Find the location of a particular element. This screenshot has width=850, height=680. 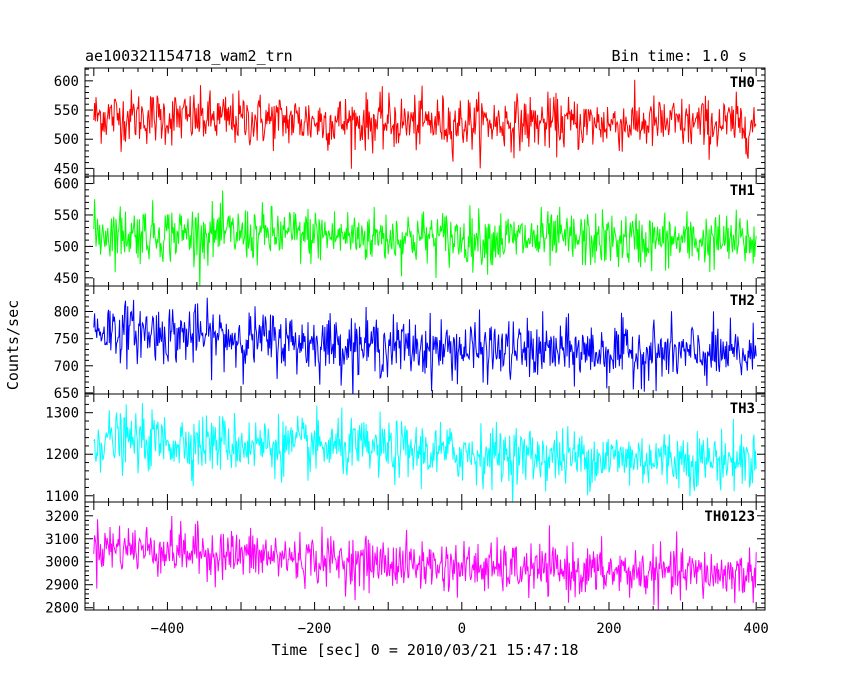

y-tick-label: 3000 is located at coordinates (62, 563).